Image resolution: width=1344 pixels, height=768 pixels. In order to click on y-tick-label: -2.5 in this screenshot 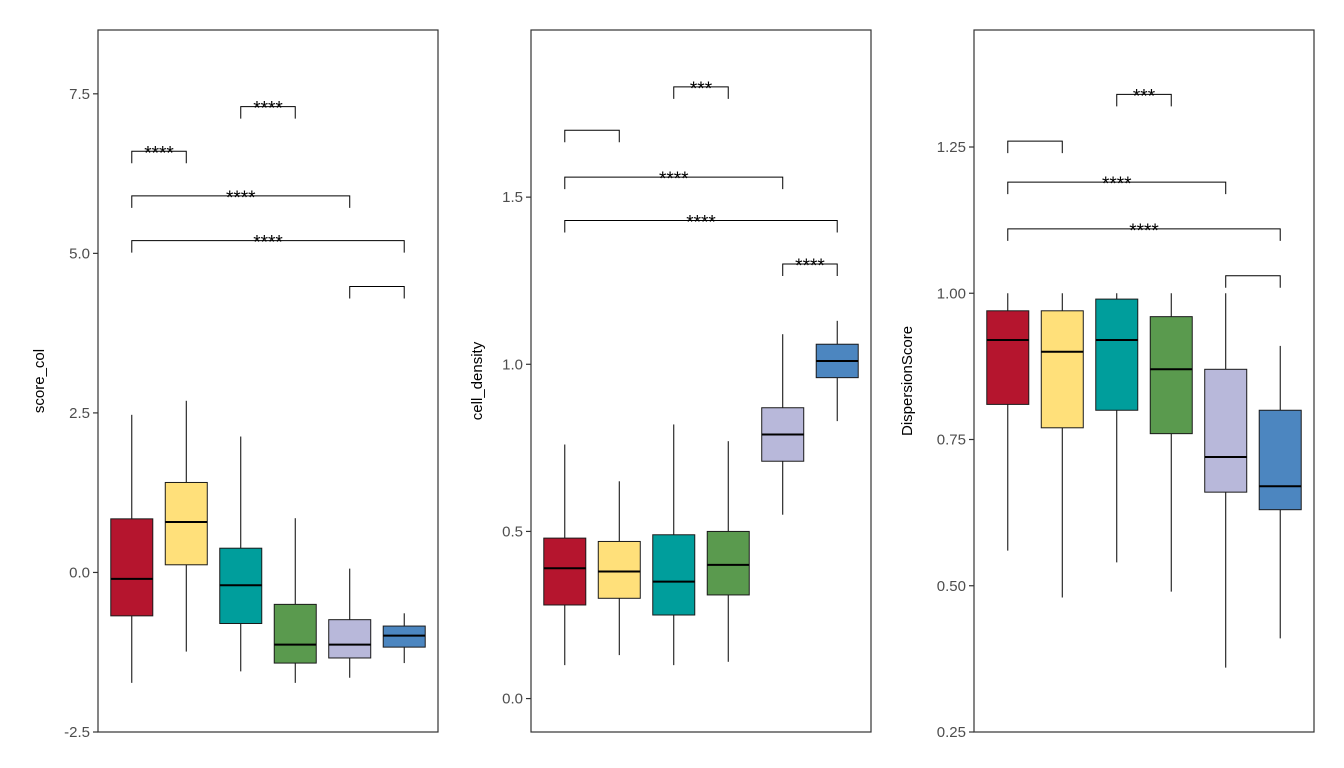, I will do `click(77, 732)`.